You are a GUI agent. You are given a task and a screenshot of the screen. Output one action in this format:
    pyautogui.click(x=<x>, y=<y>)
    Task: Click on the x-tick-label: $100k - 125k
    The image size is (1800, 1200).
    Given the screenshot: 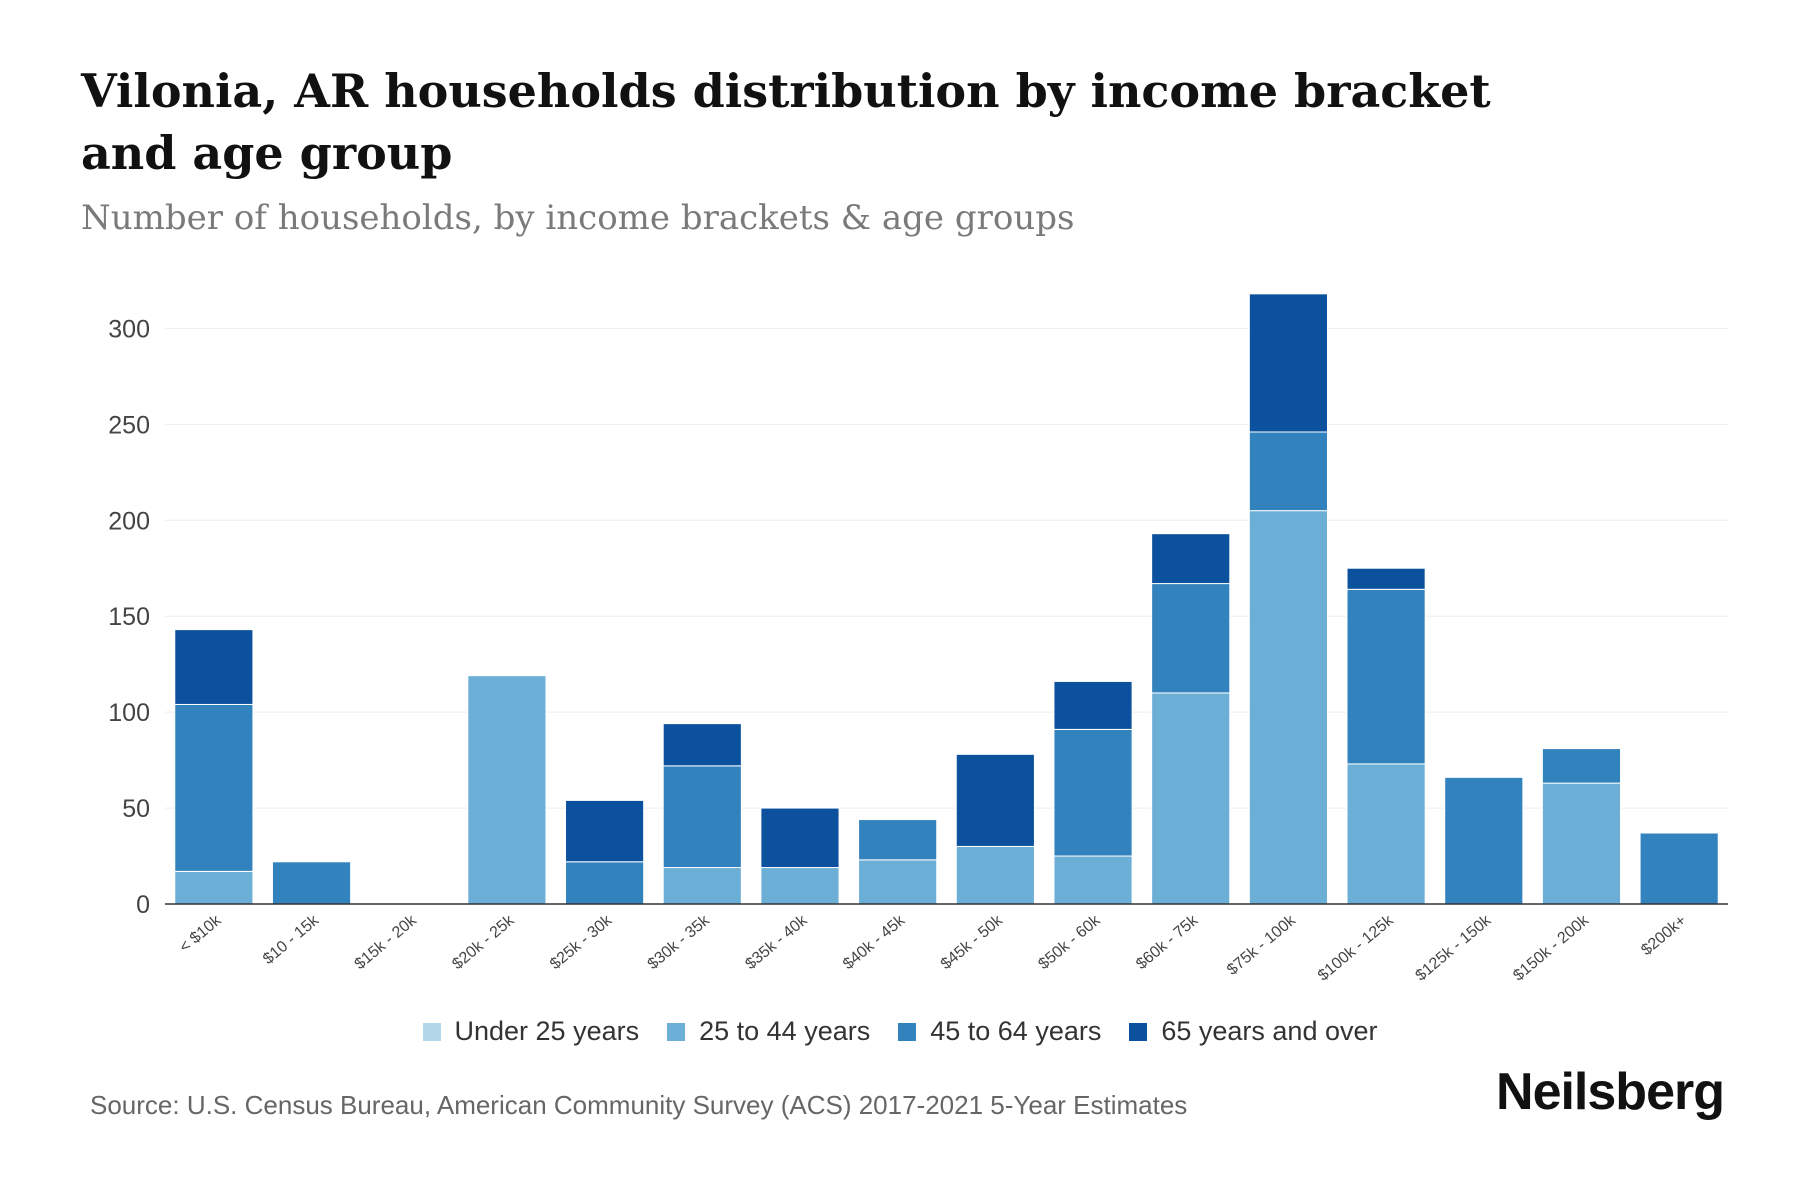 What is the action you would take?
    pyautogui.click(x=1356, y=947)
    